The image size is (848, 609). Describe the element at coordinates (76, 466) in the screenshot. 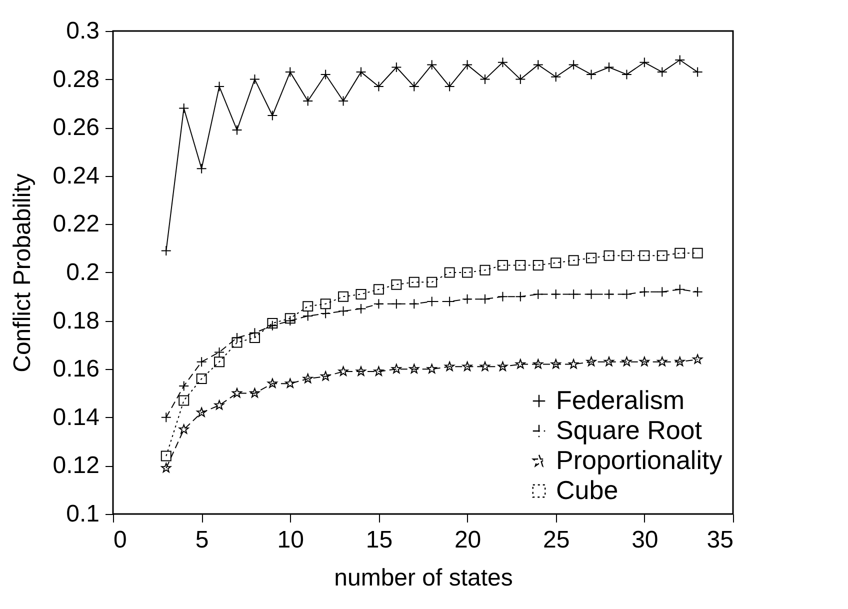

I see `y-tick-label: 0.12` at that location.